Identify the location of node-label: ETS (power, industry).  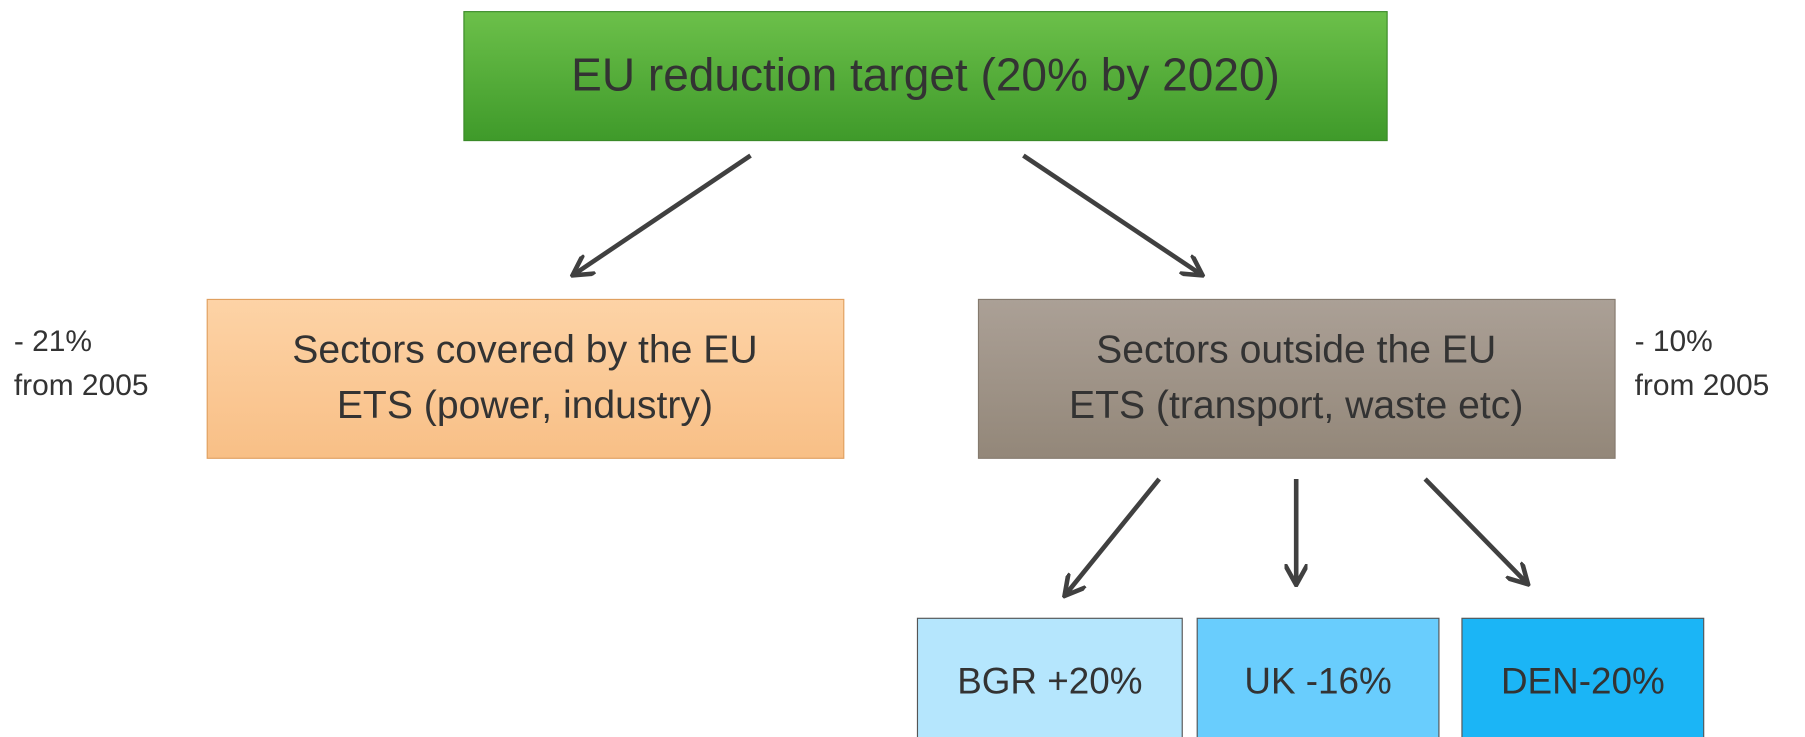
(525, 405).